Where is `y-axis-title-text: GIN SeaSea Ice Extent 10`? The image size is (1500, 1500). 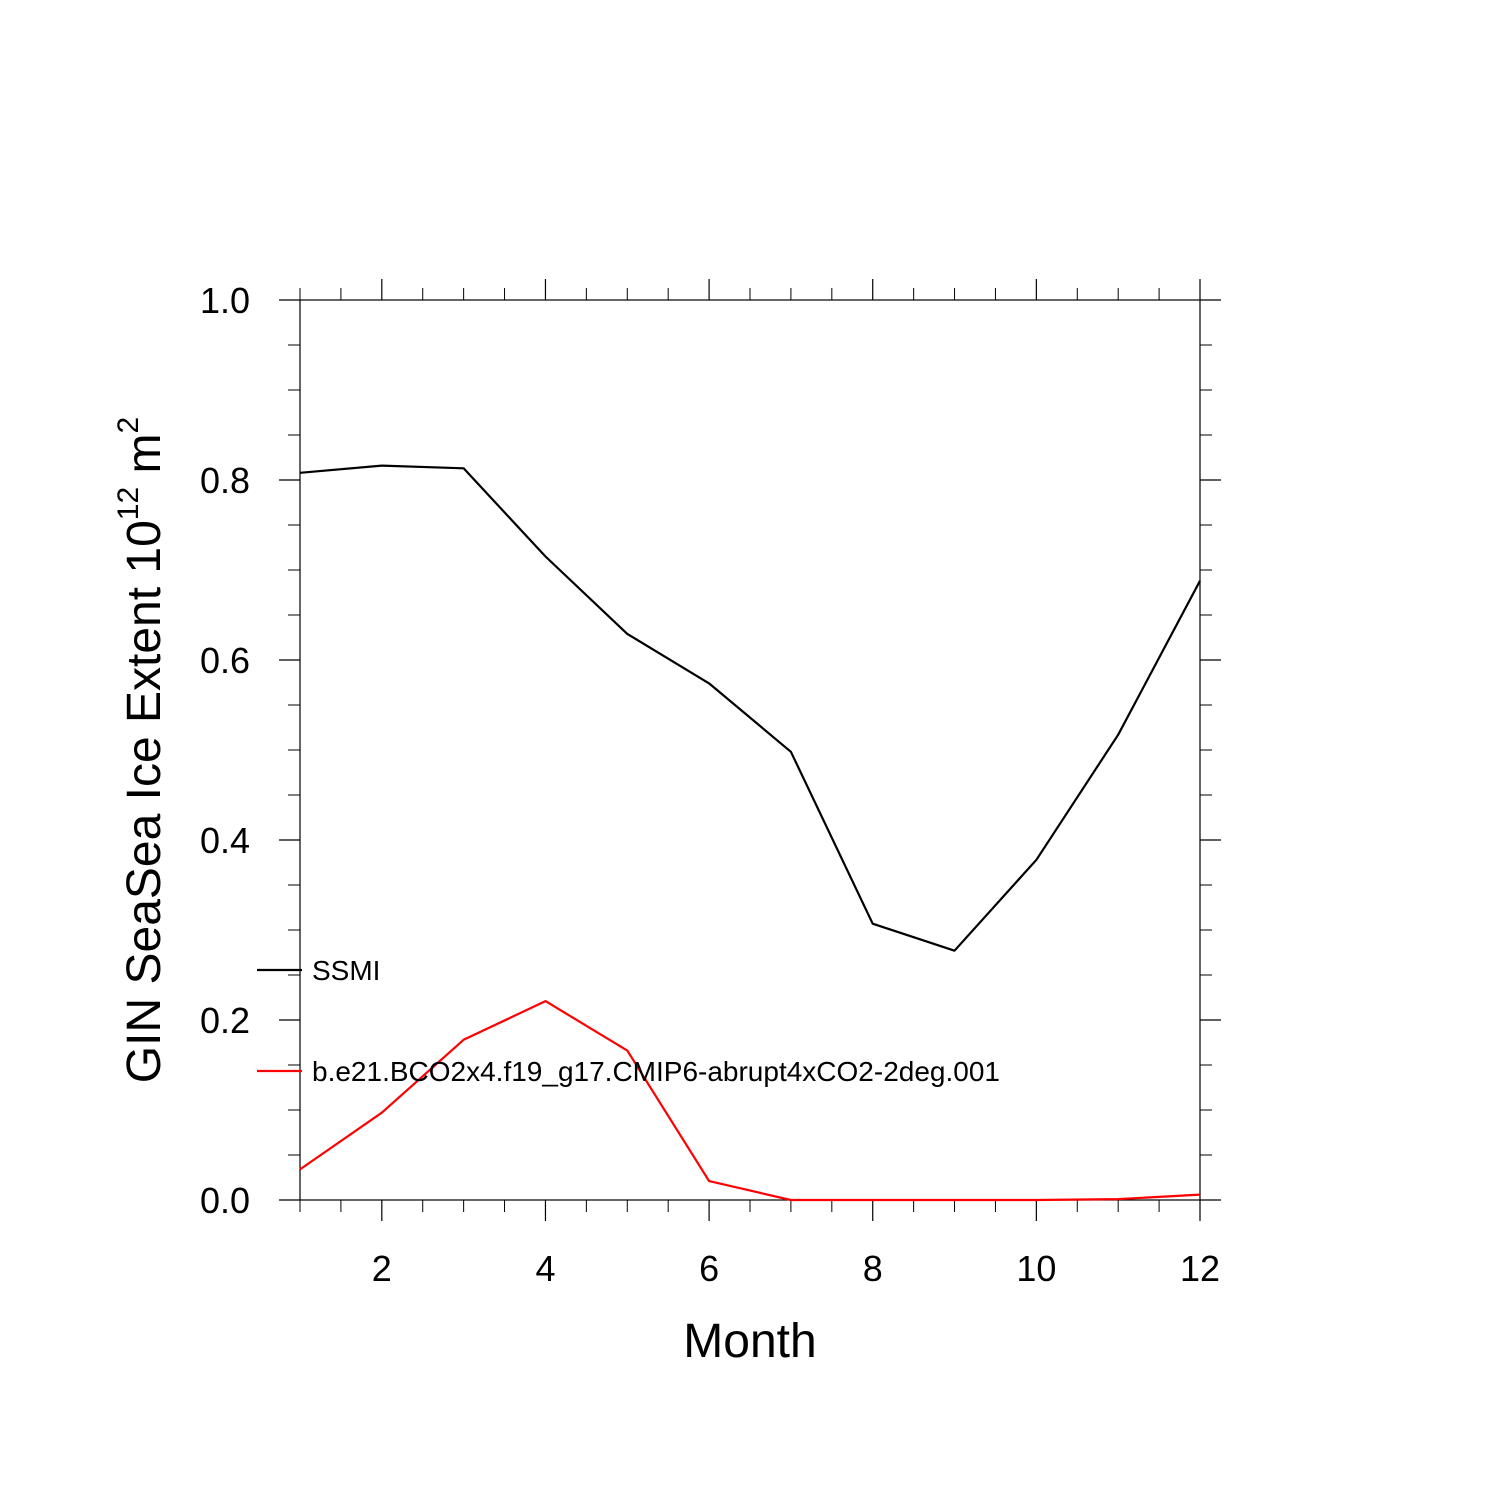 y-axis-title-text: GIN SeaSea Ice Extent 10 is located at coordinates (144, 801).